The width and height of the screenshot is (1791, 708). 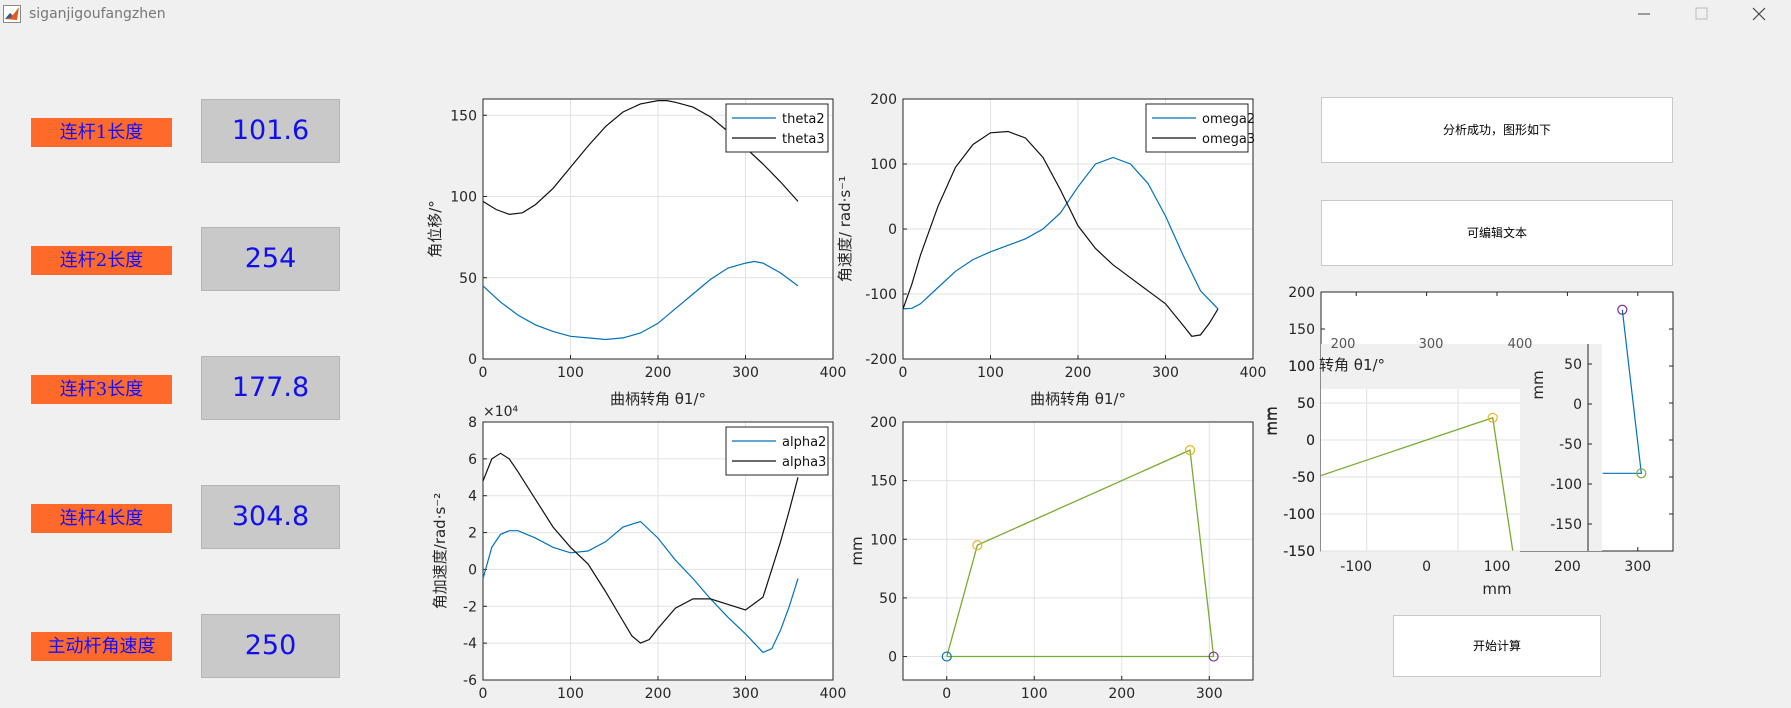 I want to click on driver-angular-speed-label: 主动杆角速度, so click(x=101, y=646).